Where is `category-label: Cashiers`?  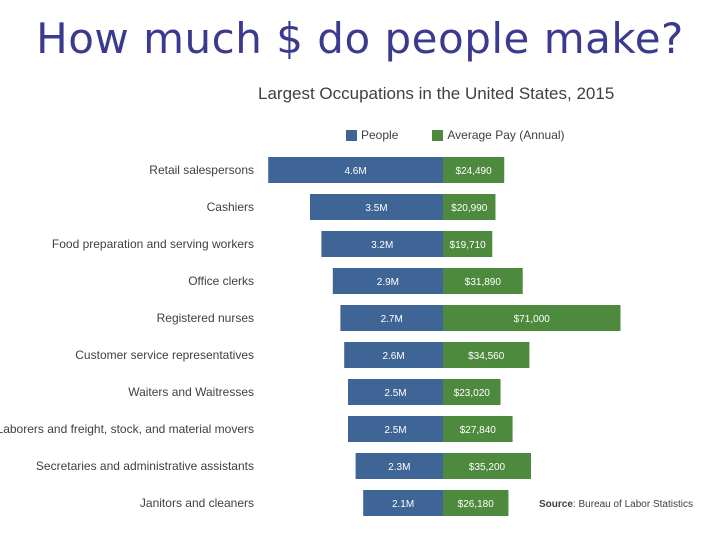
category-label: Cashiers is located at coordinates (230, 207).